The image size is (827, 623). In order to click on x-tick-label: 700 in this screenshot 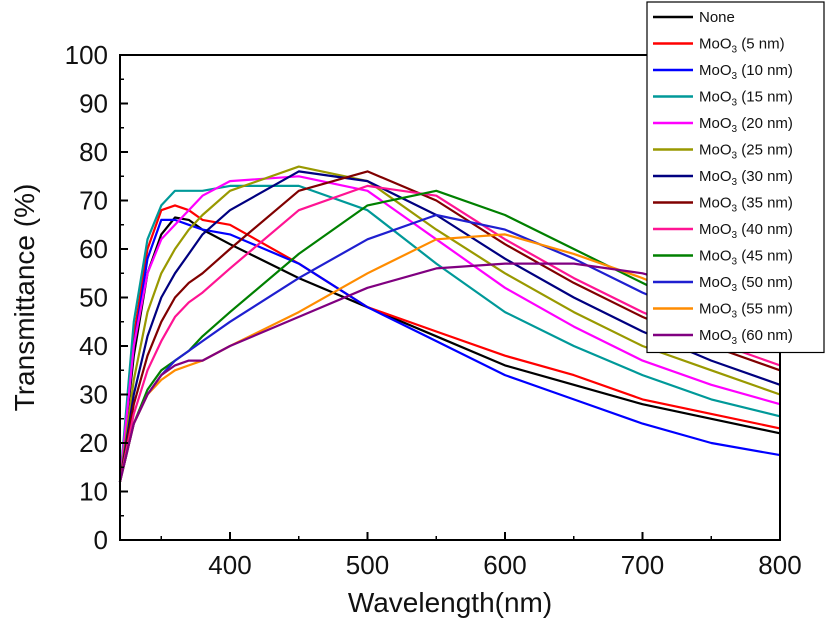, I will do `click(642, 565)`.